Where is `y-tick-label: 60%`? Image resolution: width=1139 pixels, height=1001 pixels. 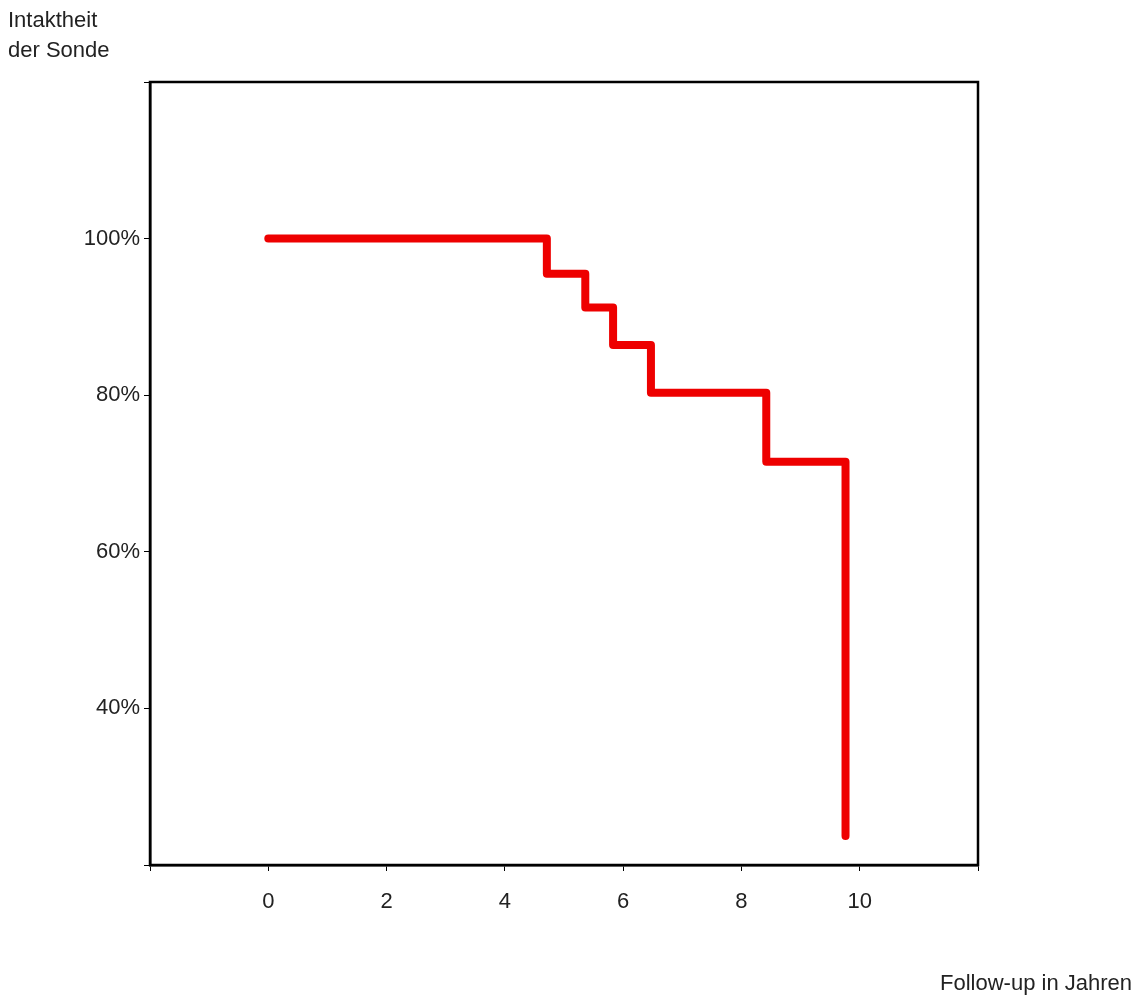 y-tick-label: 60% is located at coordinates (117, 550).